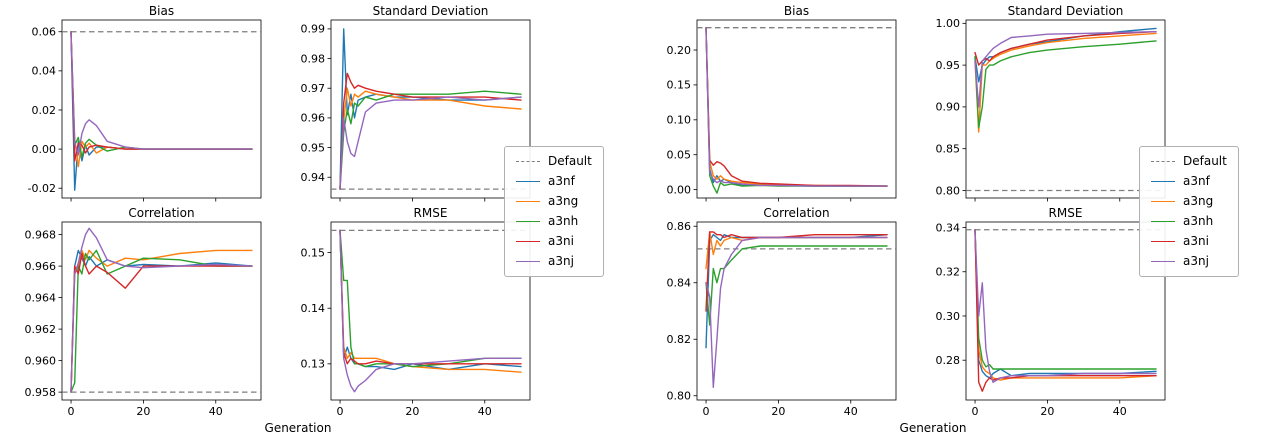  I want to click on y-tick-label: 0.30, so click(948, 316).